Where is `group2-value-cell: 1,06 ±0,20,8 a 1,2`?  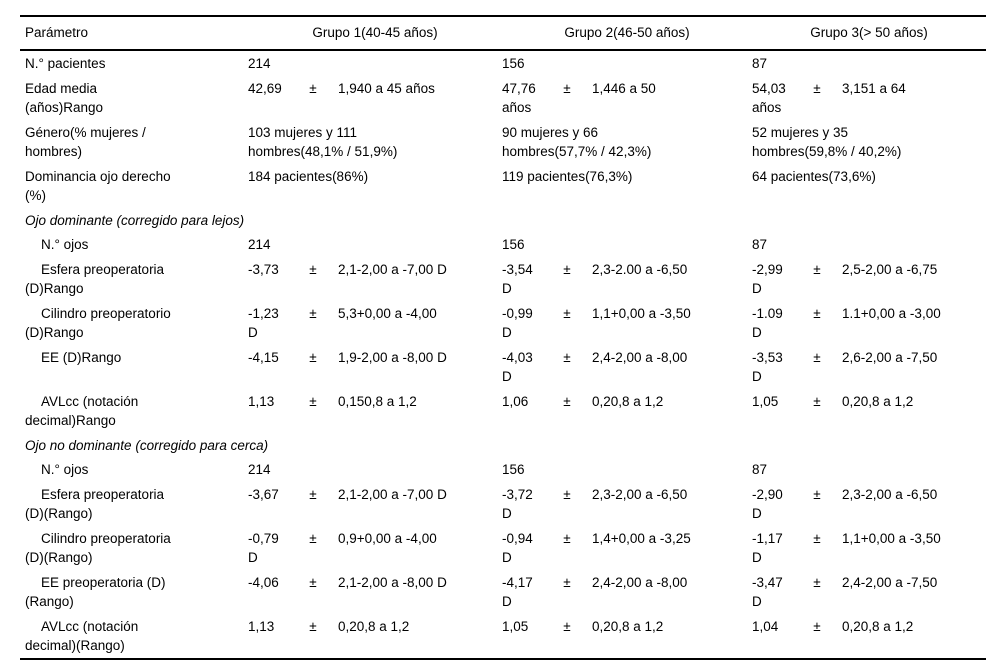
group2-value-cell: 1,06 ±0,20,8 a 1,2 is located at coordinates (627, 411).